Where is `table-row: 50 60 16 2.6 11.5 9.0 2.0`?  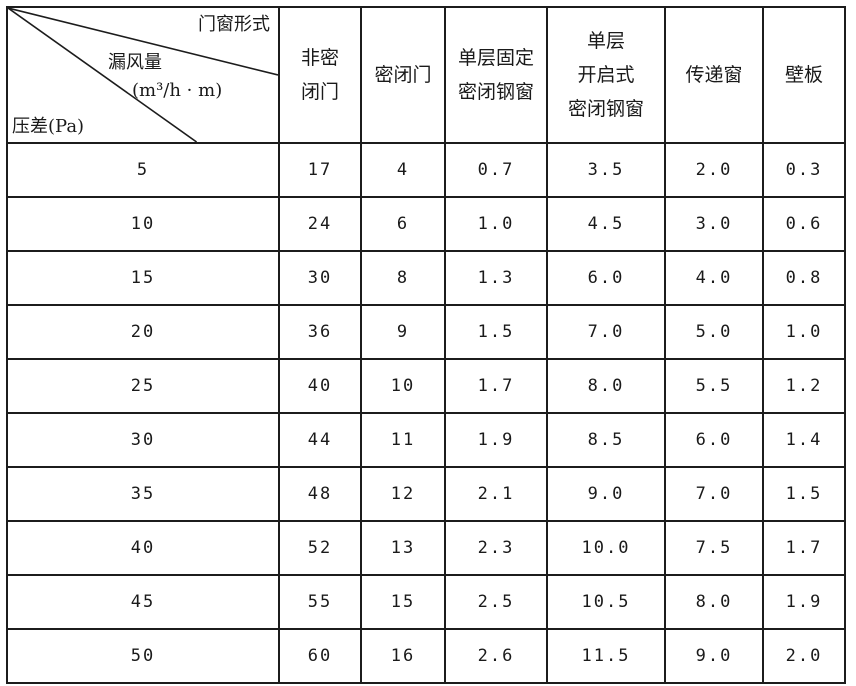
table-row: 50 60 16 2.6 11.5 9.0 2.0 is located at coordinates (426, 656).